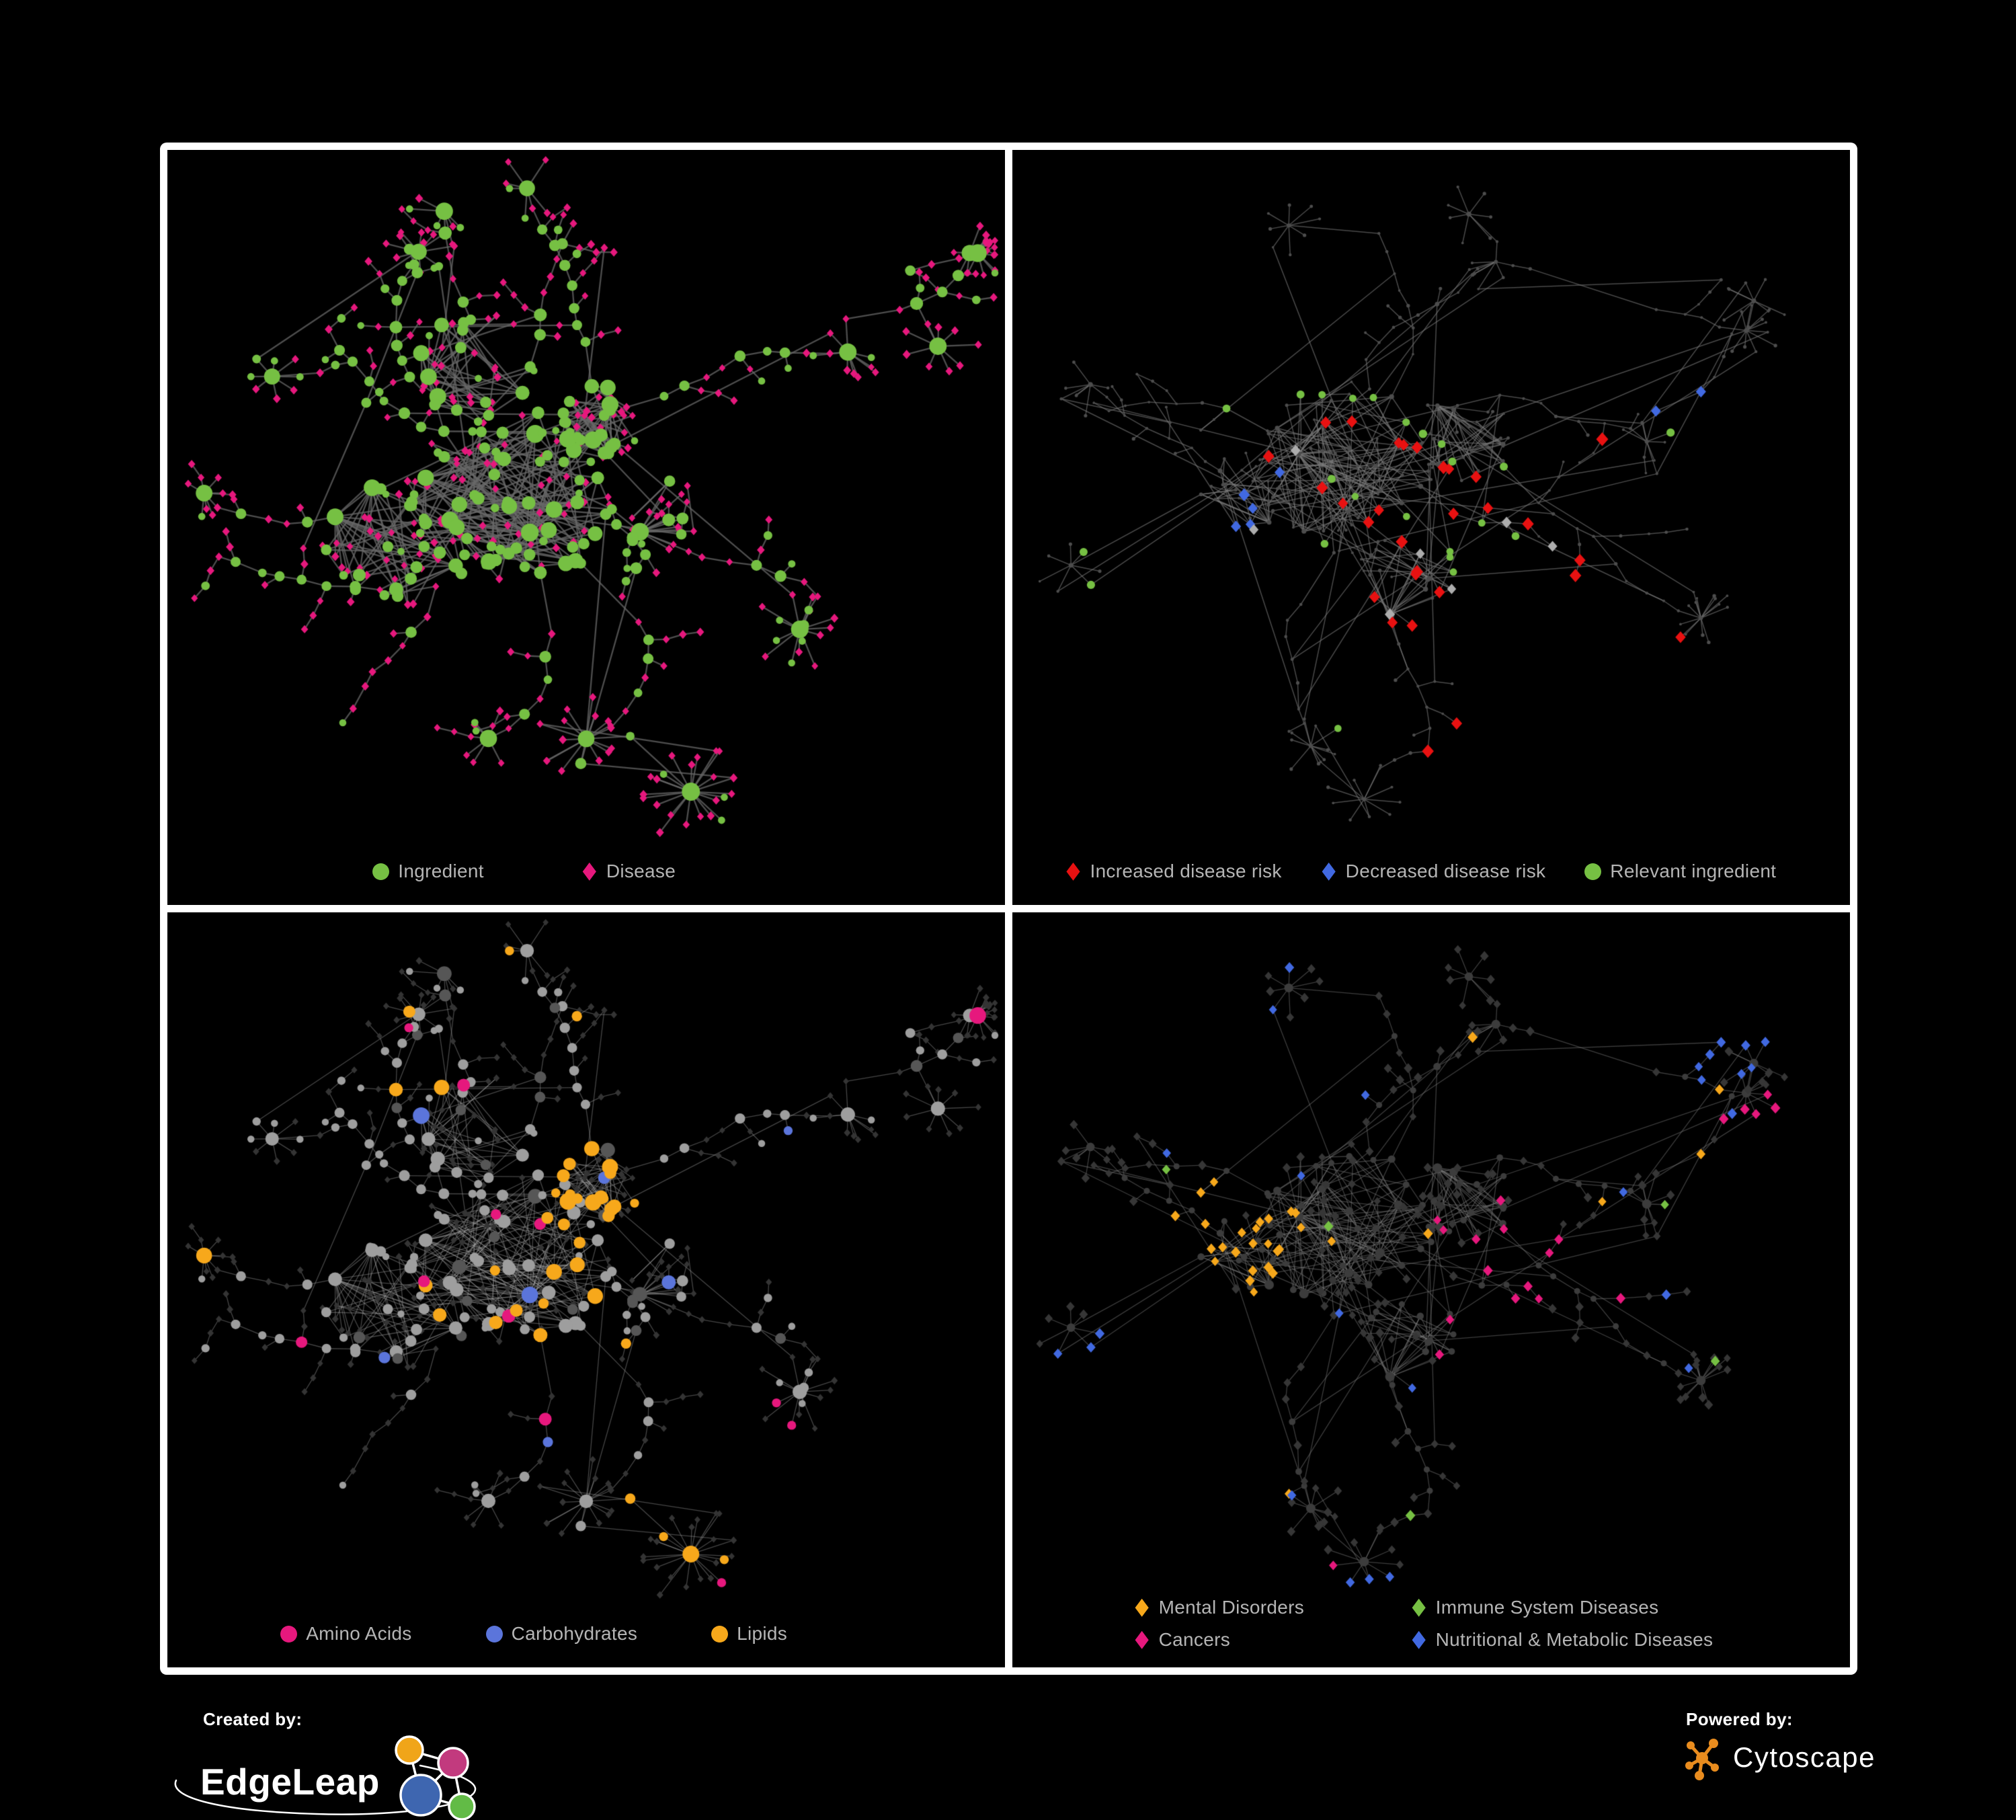 This screenshot has height=1820, width=2016. Describe the element at coordinates (435, 1777) in the screenshot. I see `edgeleap-logo-icon` at that location.